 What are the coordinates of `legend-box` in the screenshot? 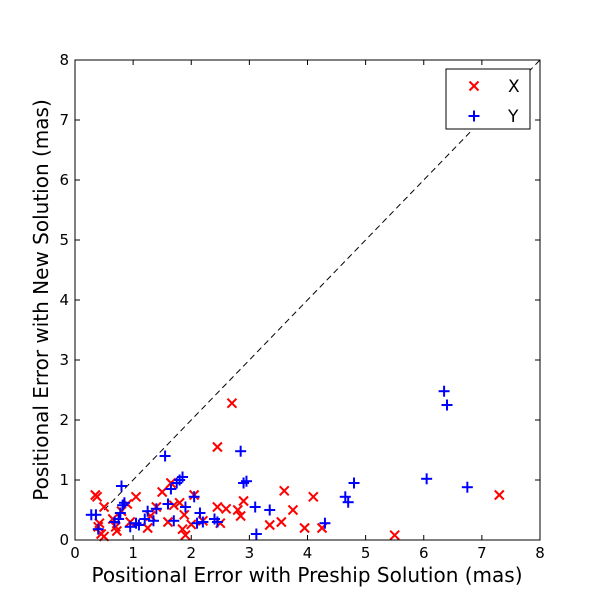 It's located at (488, 99).